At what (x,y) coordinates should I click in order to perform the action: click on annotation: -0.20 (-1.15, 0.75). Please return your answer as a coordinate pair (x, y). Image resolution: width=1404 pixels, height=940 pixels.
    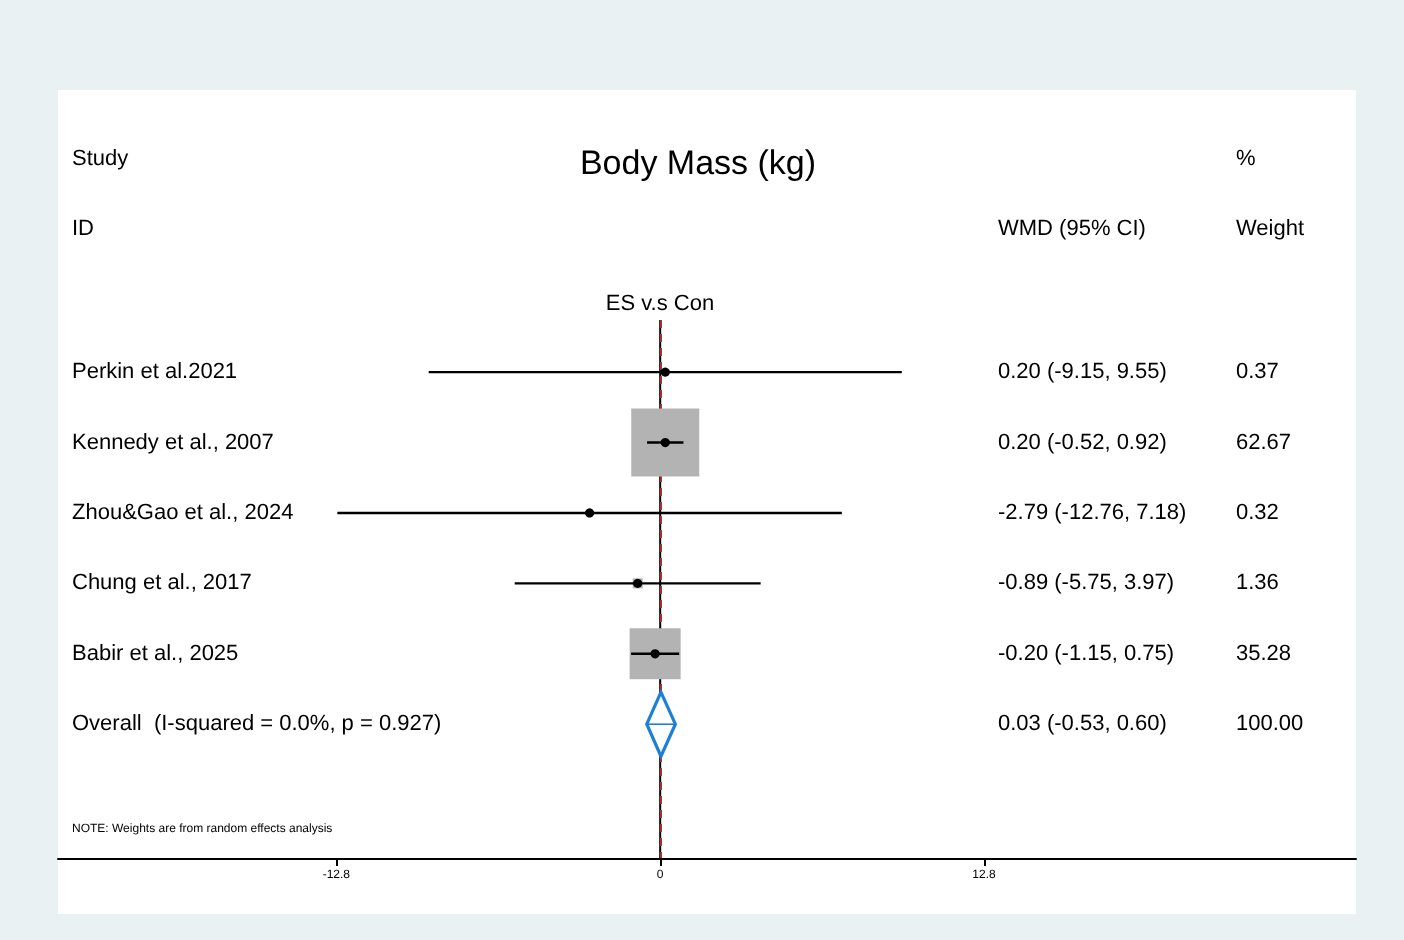
    Looking at the image, I should click on (1086, 653).